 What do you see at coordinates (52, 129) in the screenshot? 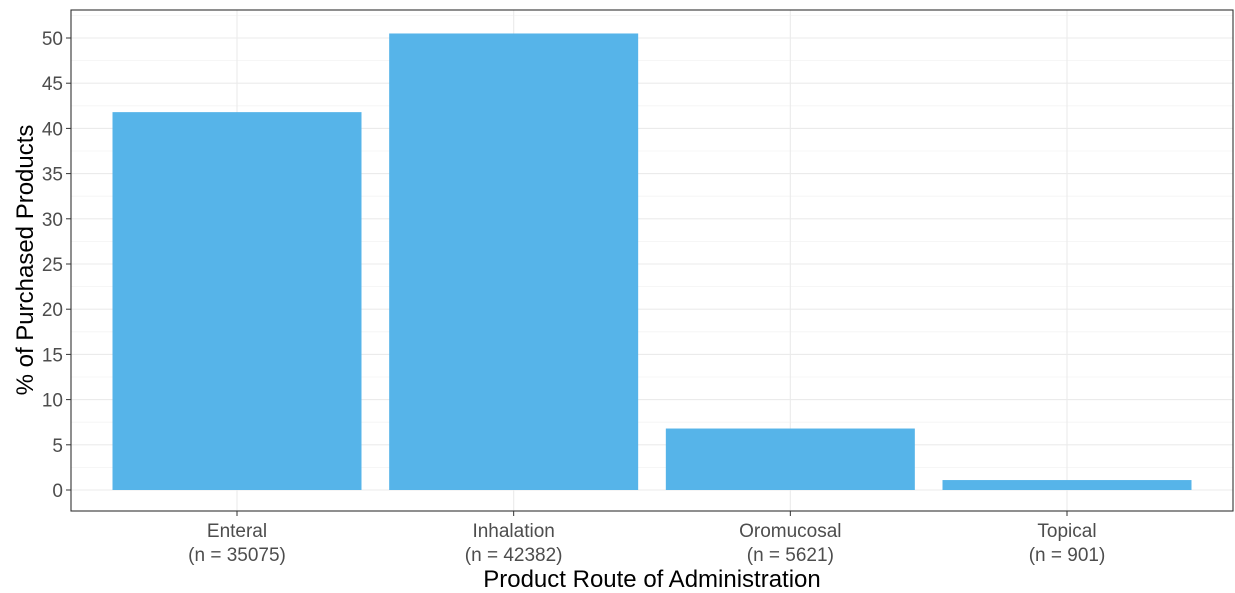
I see `y-tick-label: 40` at bounding box center [52, 129].